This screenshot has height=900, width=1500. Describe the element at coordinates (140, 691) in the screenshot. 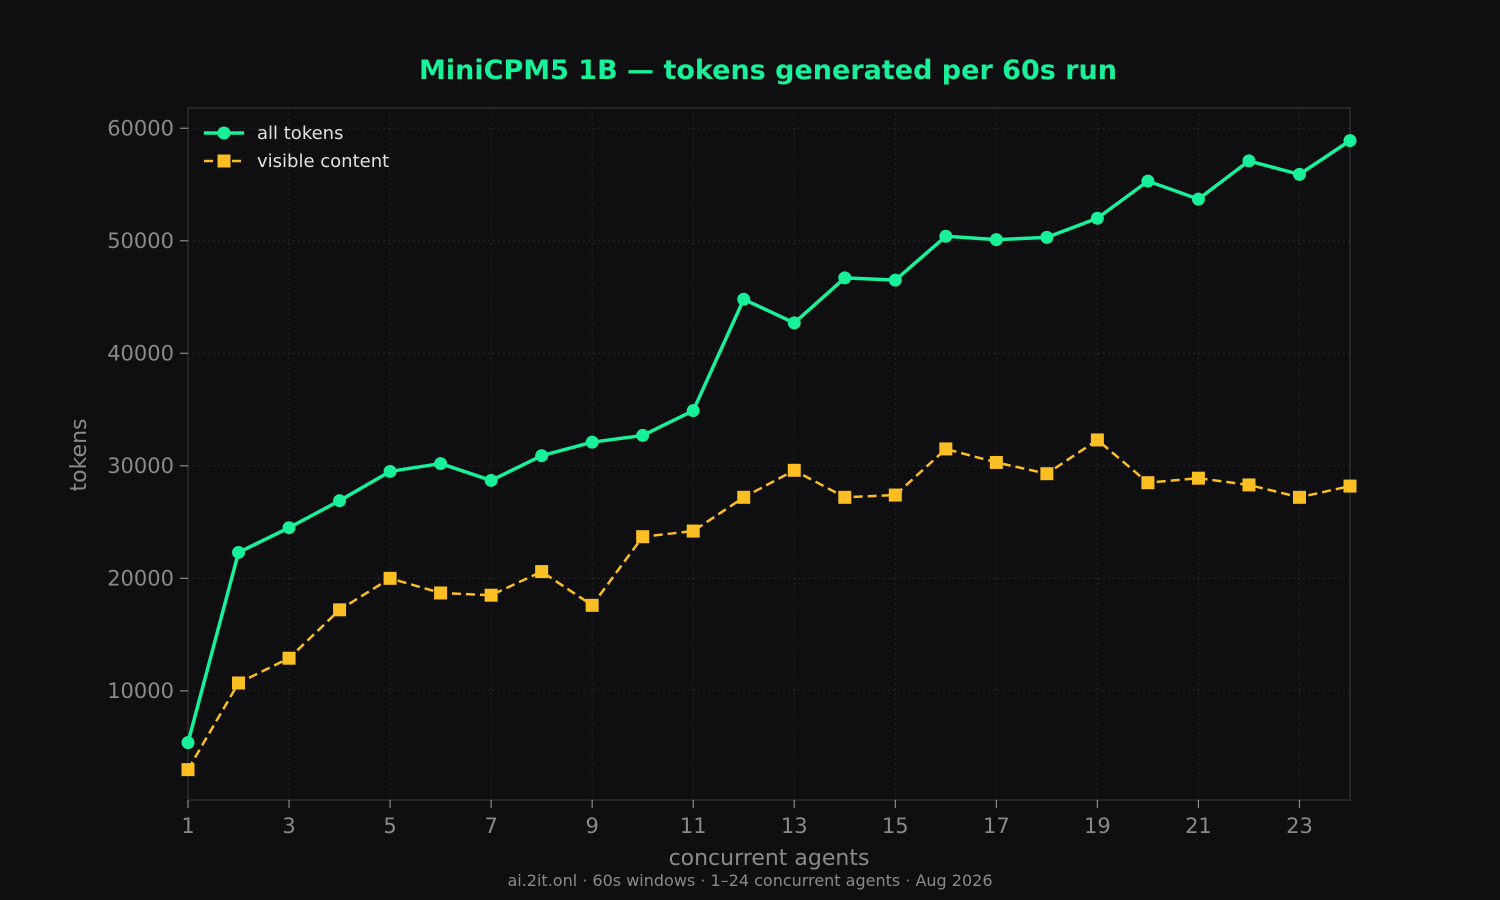

I see `y-tick-label: 10000` at that location.